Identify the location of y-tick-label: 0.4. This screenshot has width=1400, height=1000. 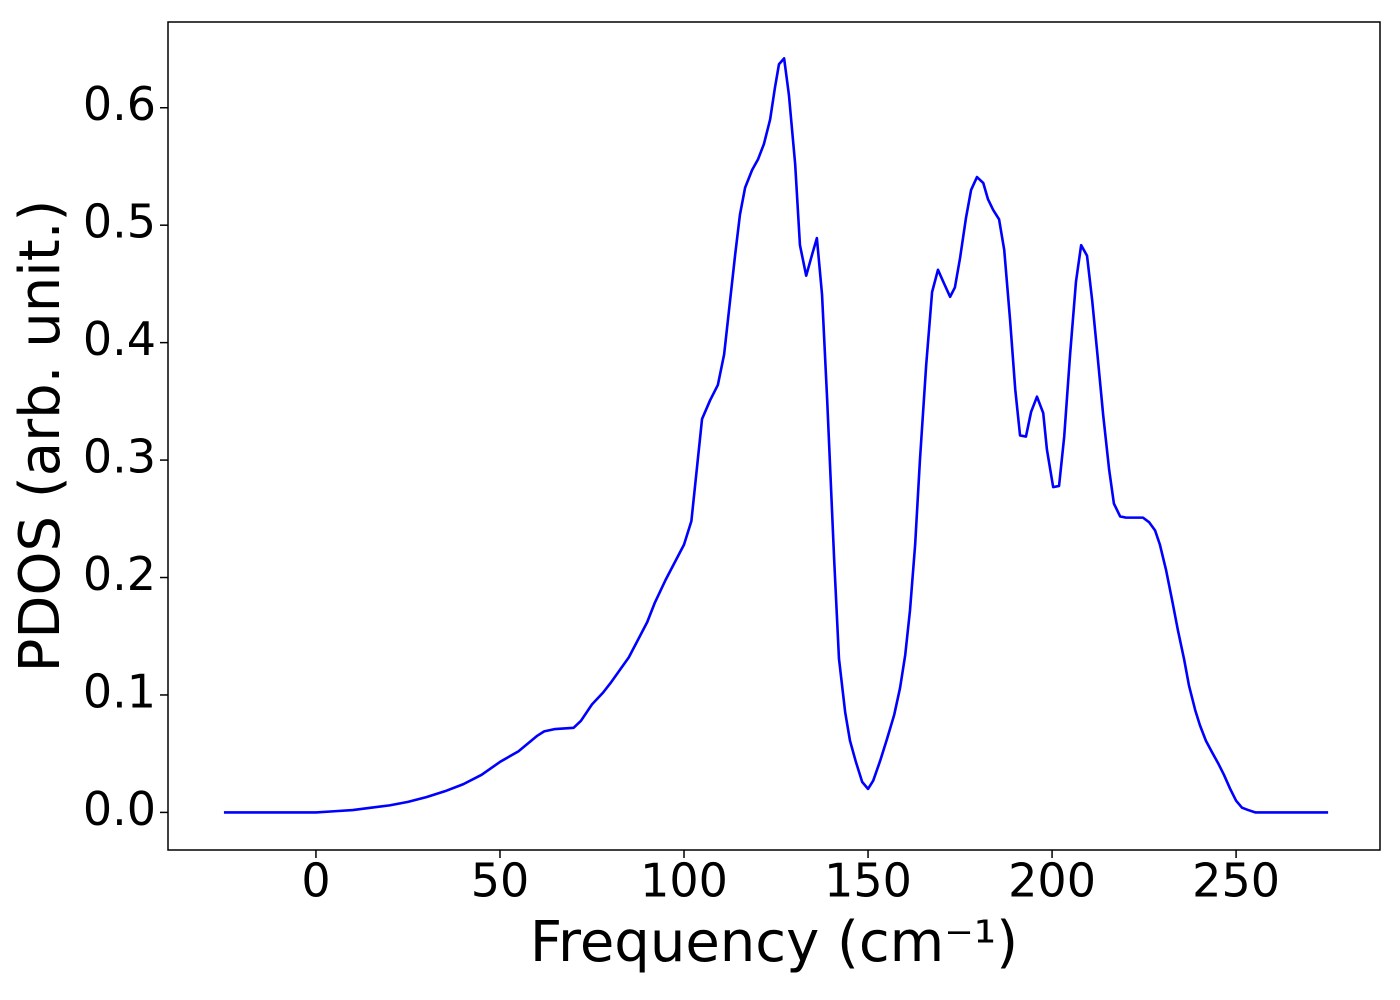
(119, 339).